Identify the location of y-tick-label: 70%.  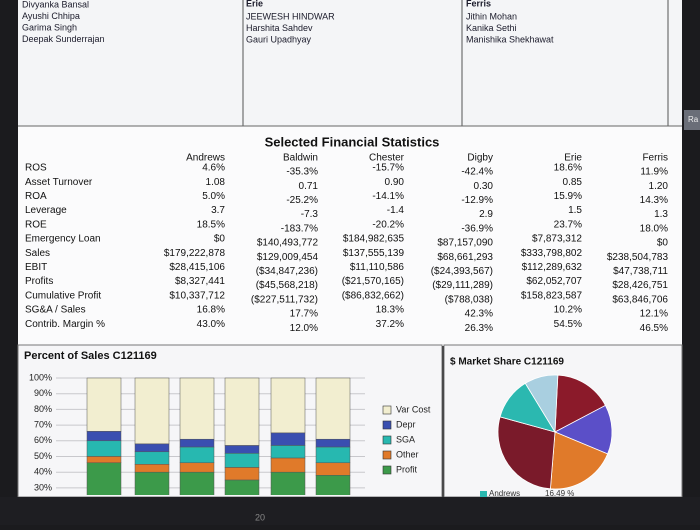
(43, 424).